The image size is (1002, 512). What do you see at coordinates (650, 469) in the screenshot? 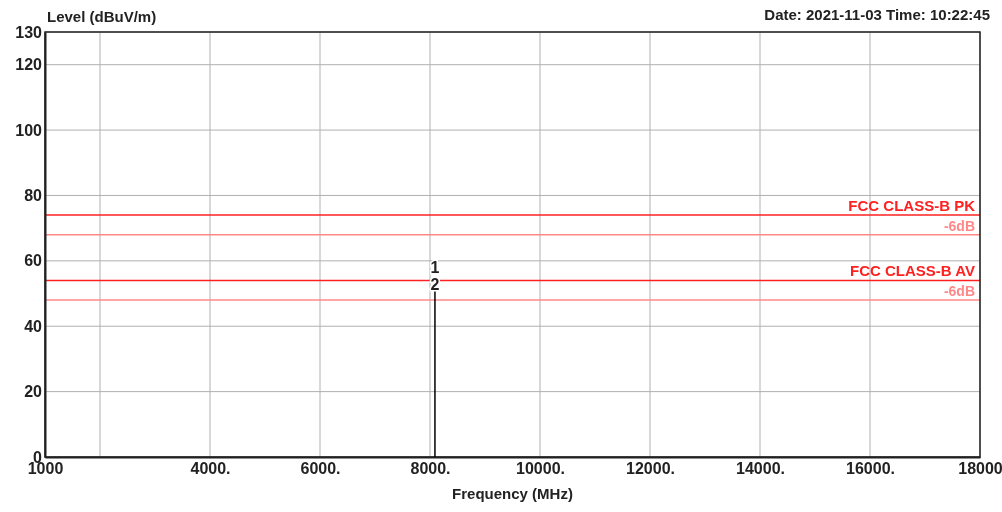
I see `x-tick-label: 12000.` at bounding box center [650, 469].